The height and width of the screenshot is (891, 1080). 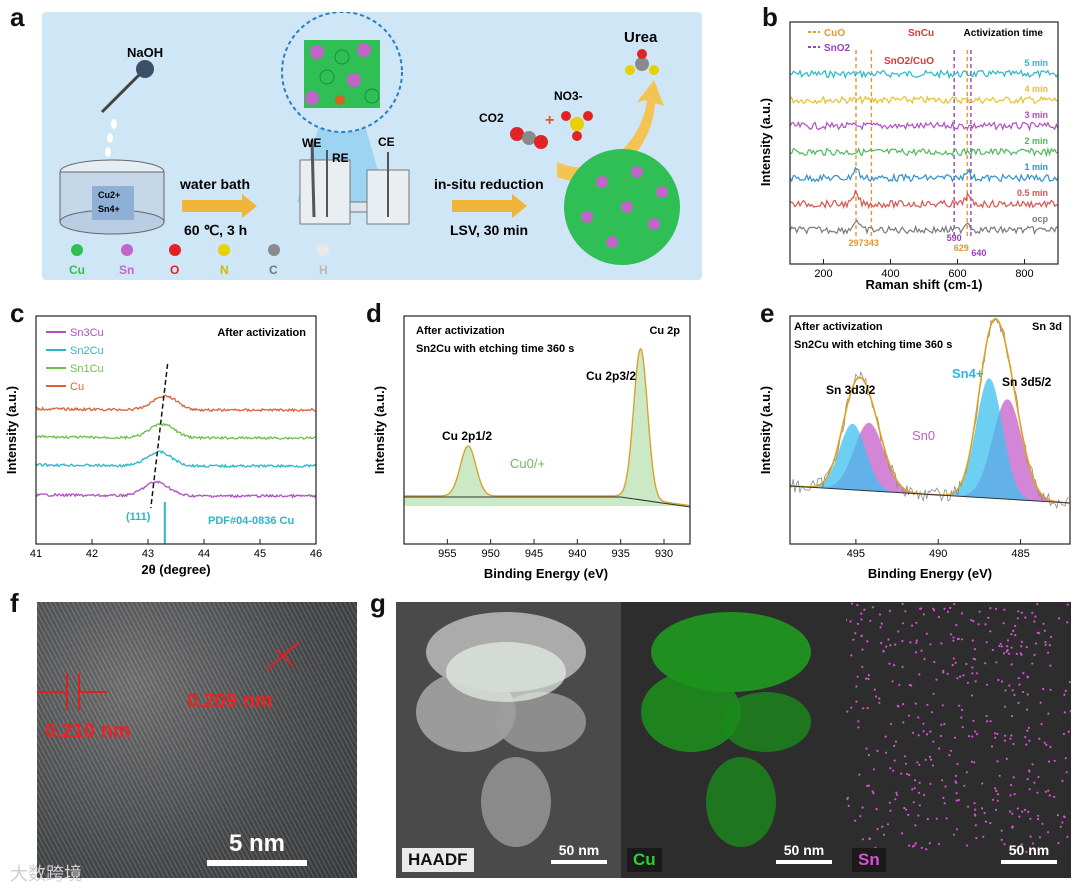 What do you see at coordinates (386, 142) in the screenshot?
I see `ce-label: CE` at bounding box center [386, 142].